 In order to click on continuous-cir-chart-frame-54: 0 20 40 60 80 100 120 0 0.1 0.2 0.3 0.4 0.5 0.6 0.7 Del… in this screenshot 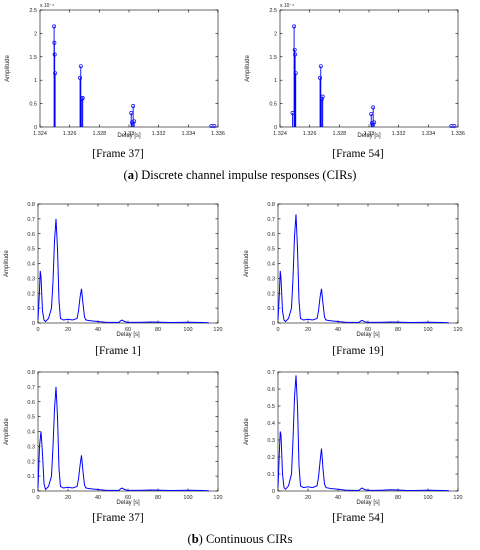, I will do `click(353, 438)`.